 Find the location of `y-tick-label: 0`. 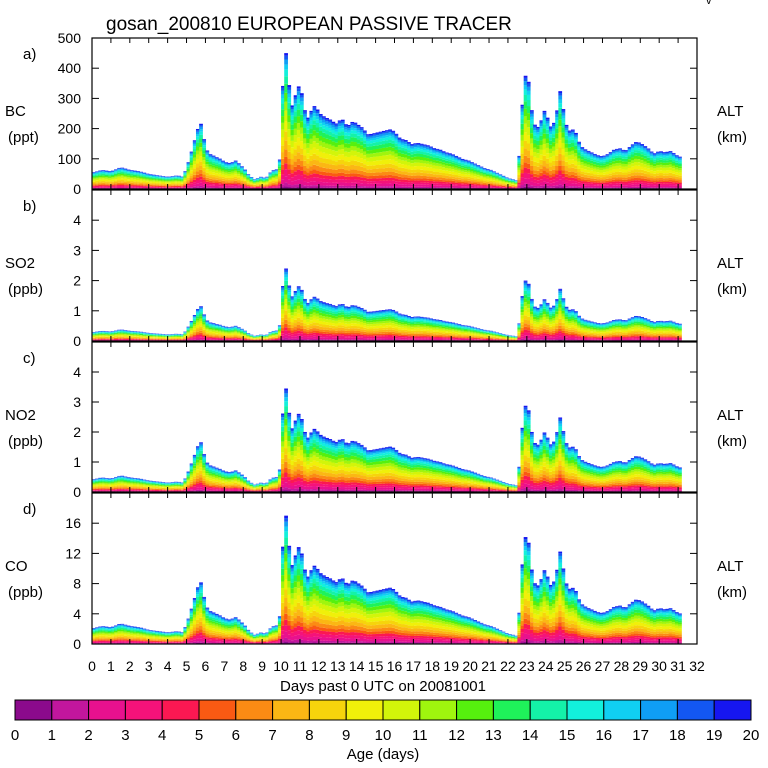

y-tick-label: 0 is located at coordinates (77, 189).